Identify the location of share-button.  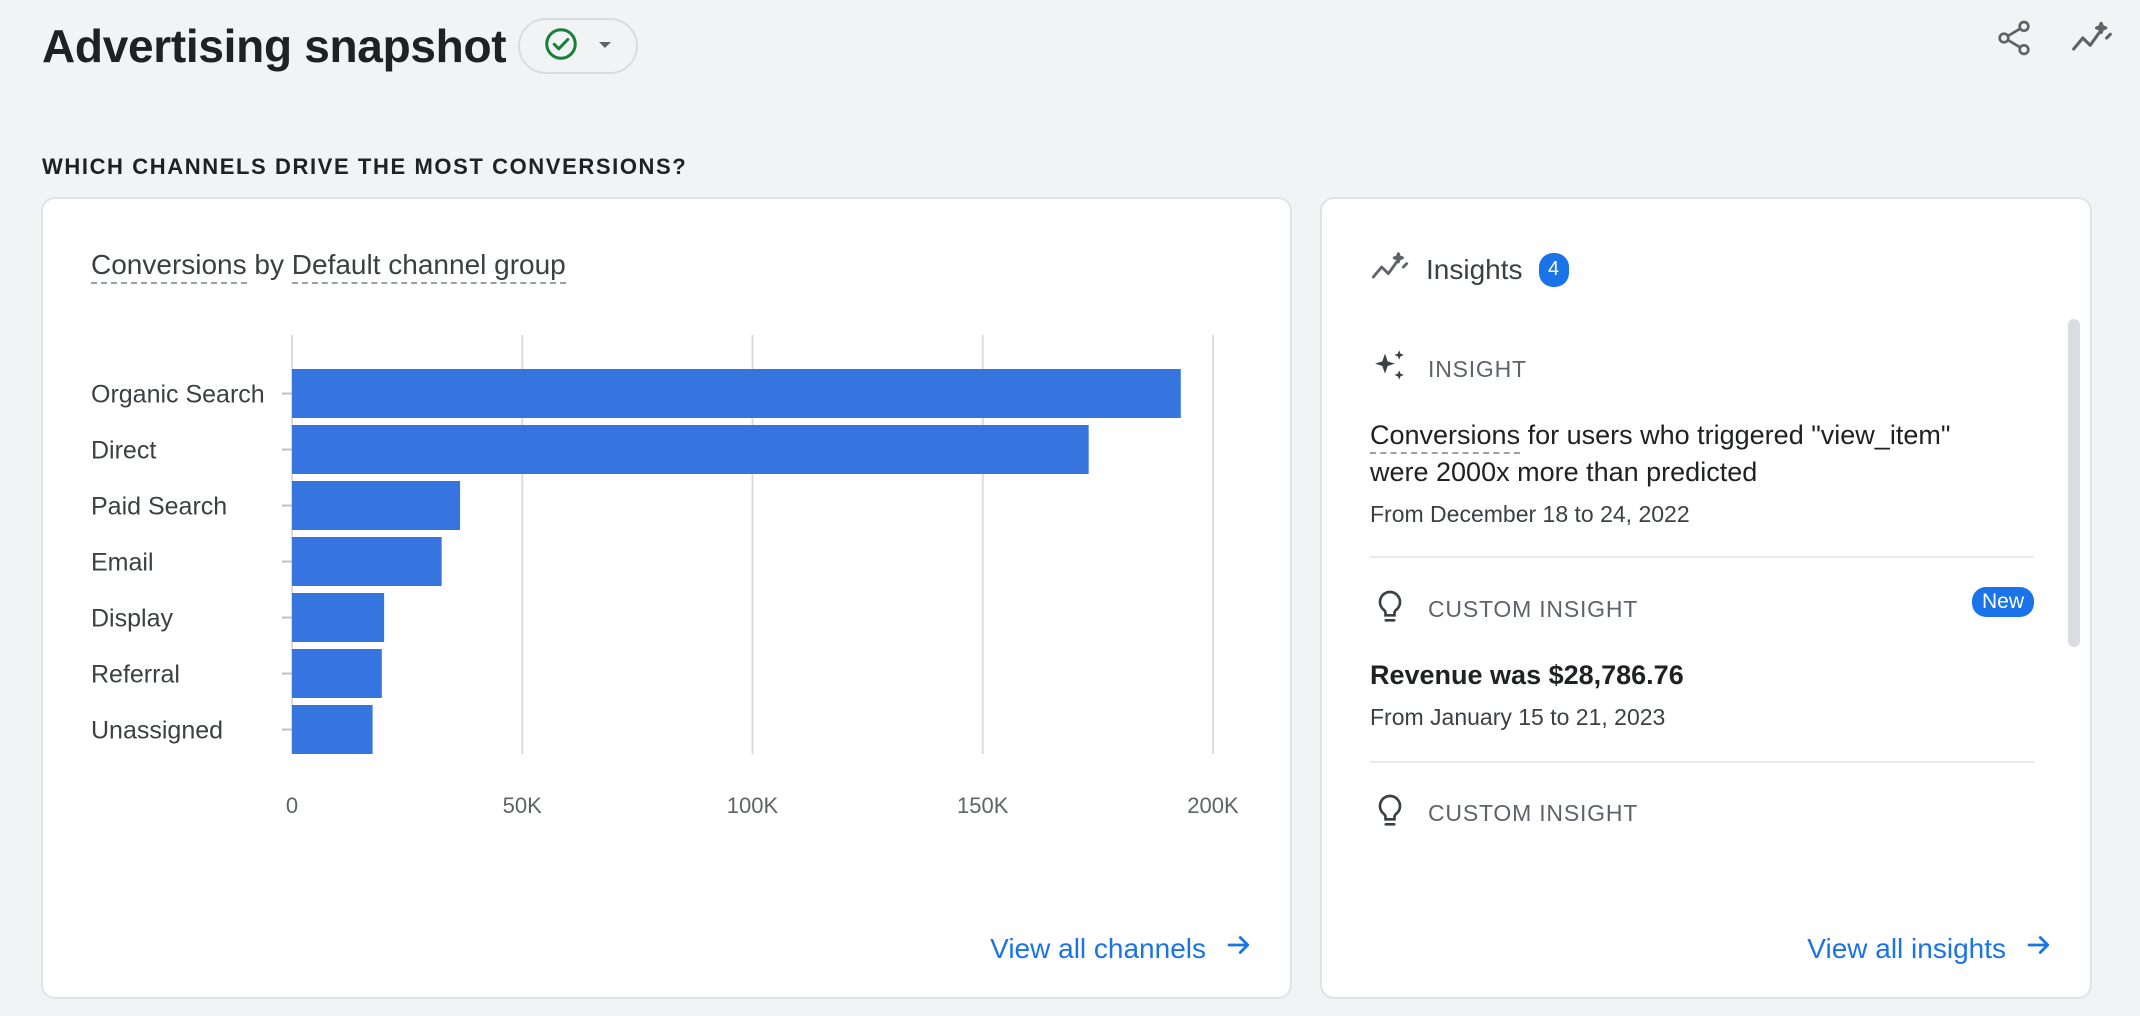
(2014, 40).